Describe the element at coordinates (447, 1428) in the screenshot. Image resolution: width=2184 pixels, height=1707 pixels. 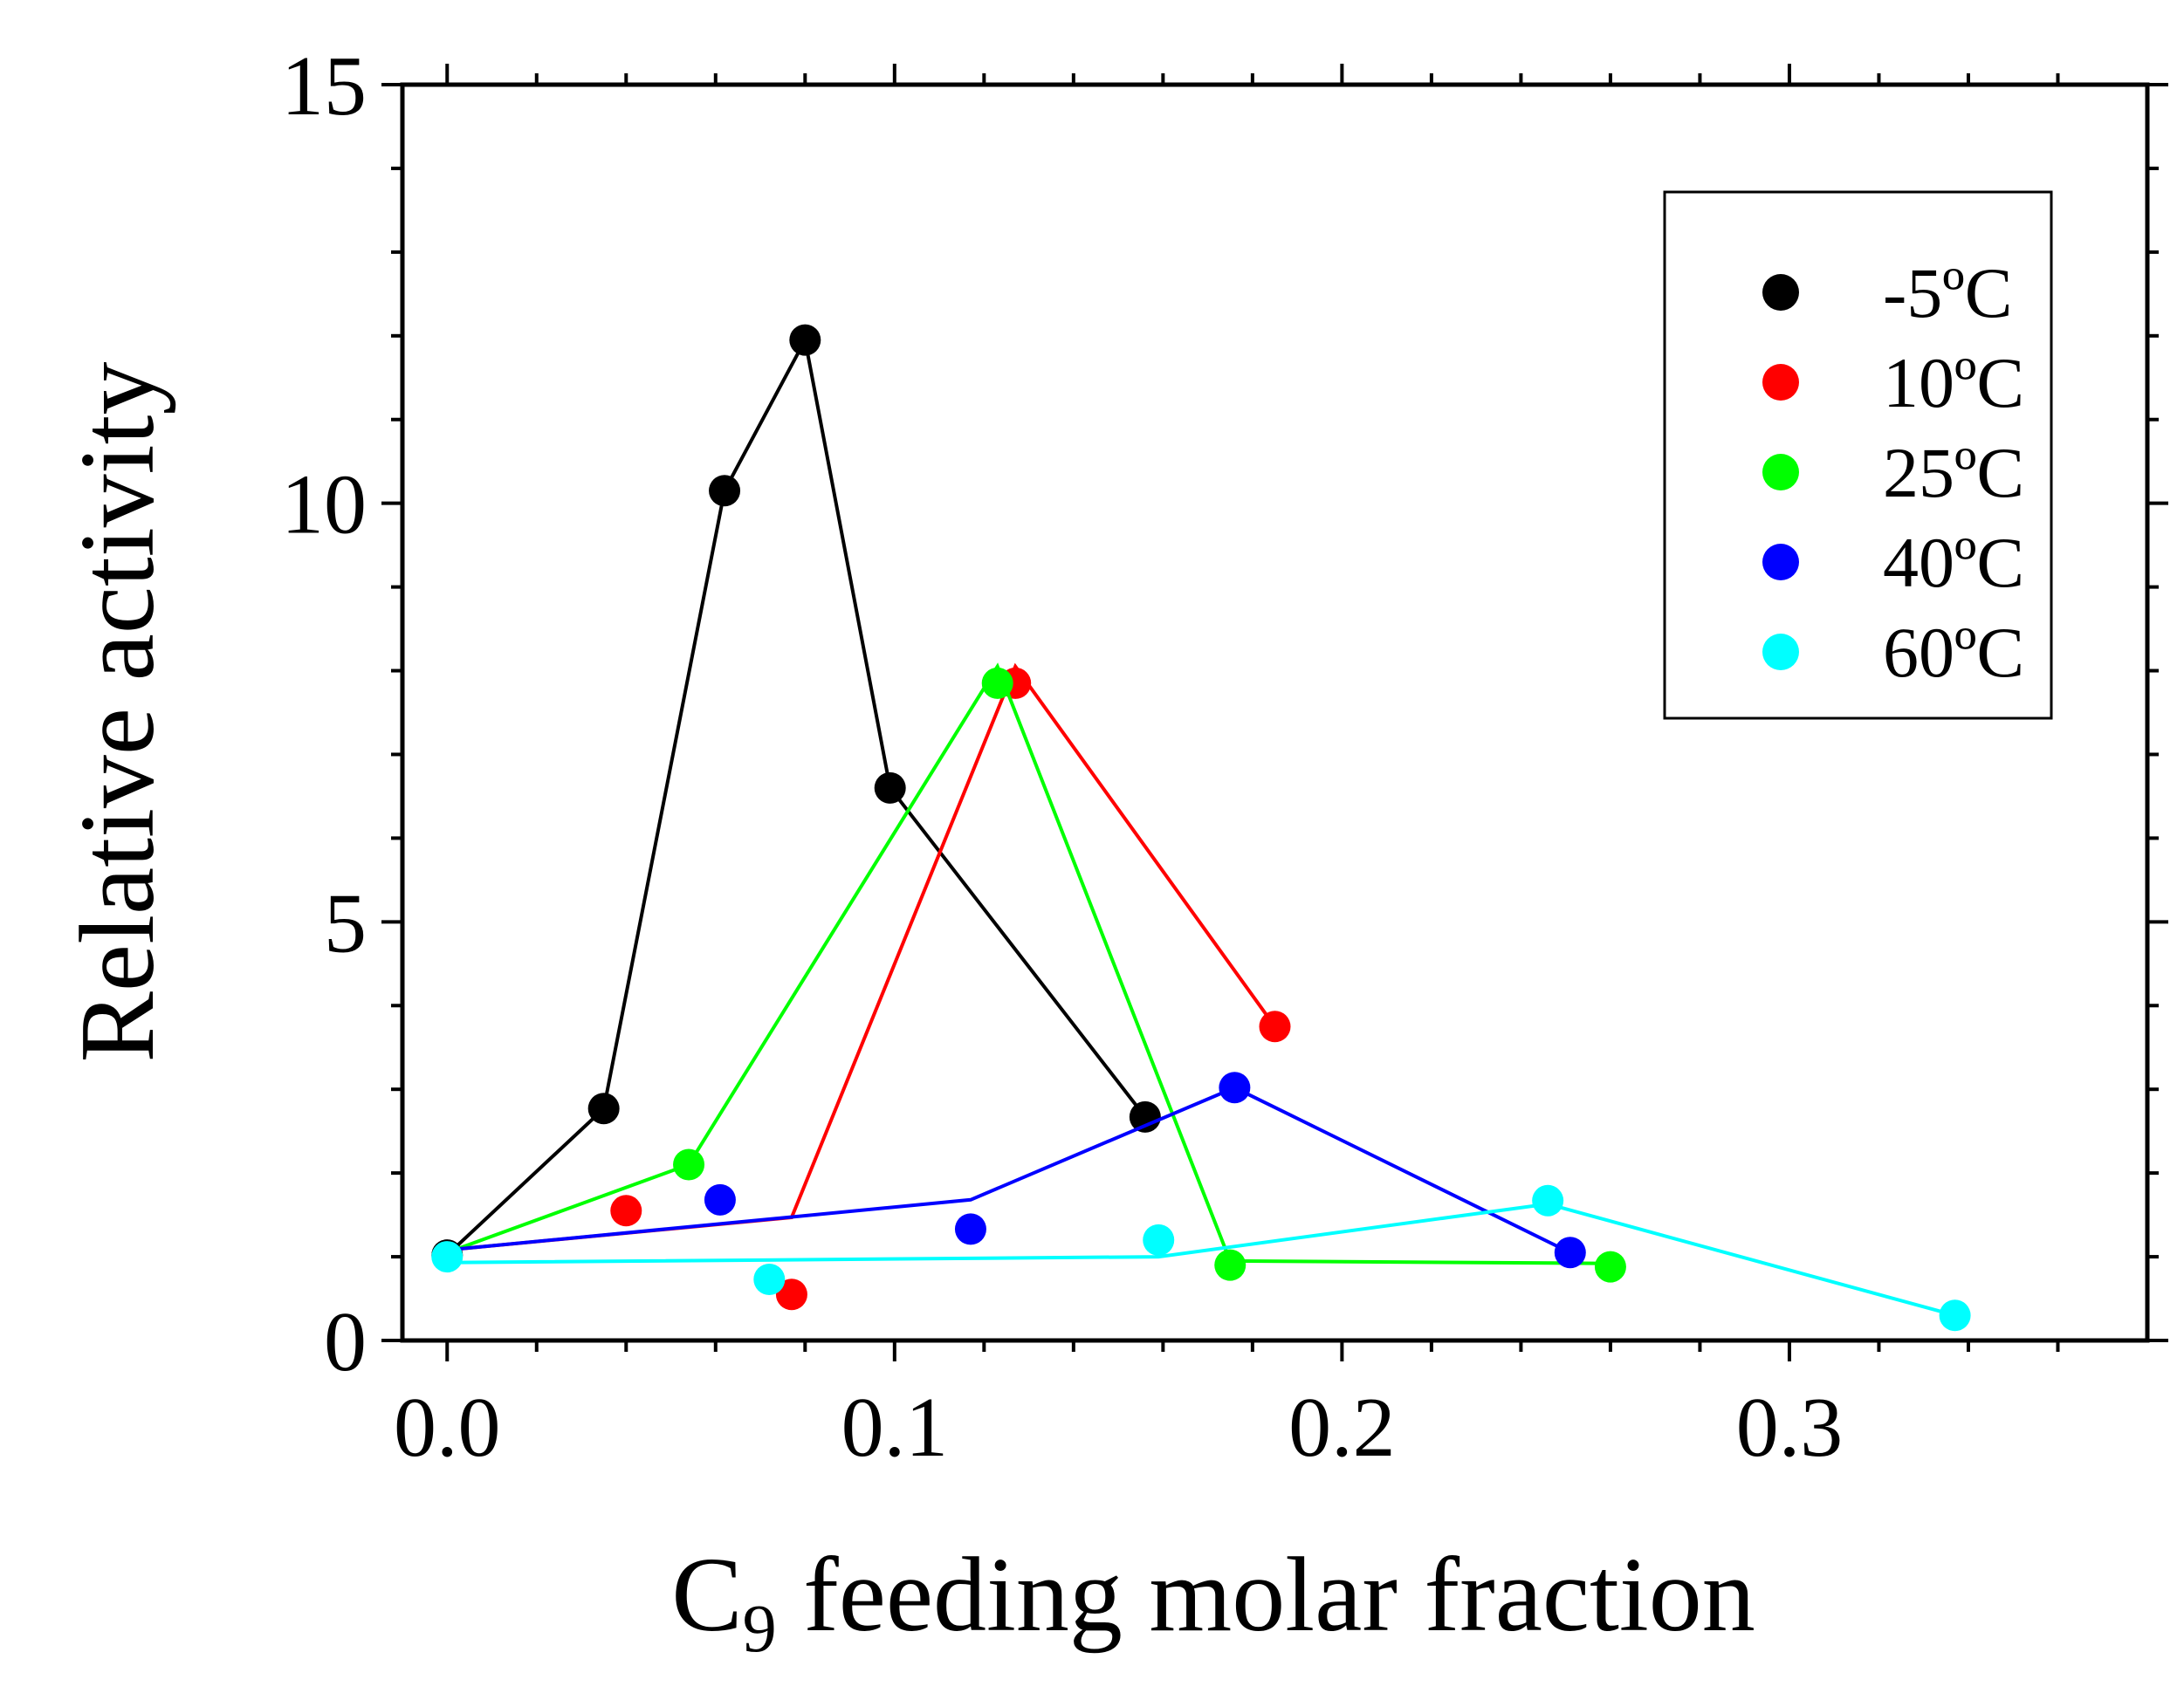
I see `x-tick-label: 0.0` at that location.